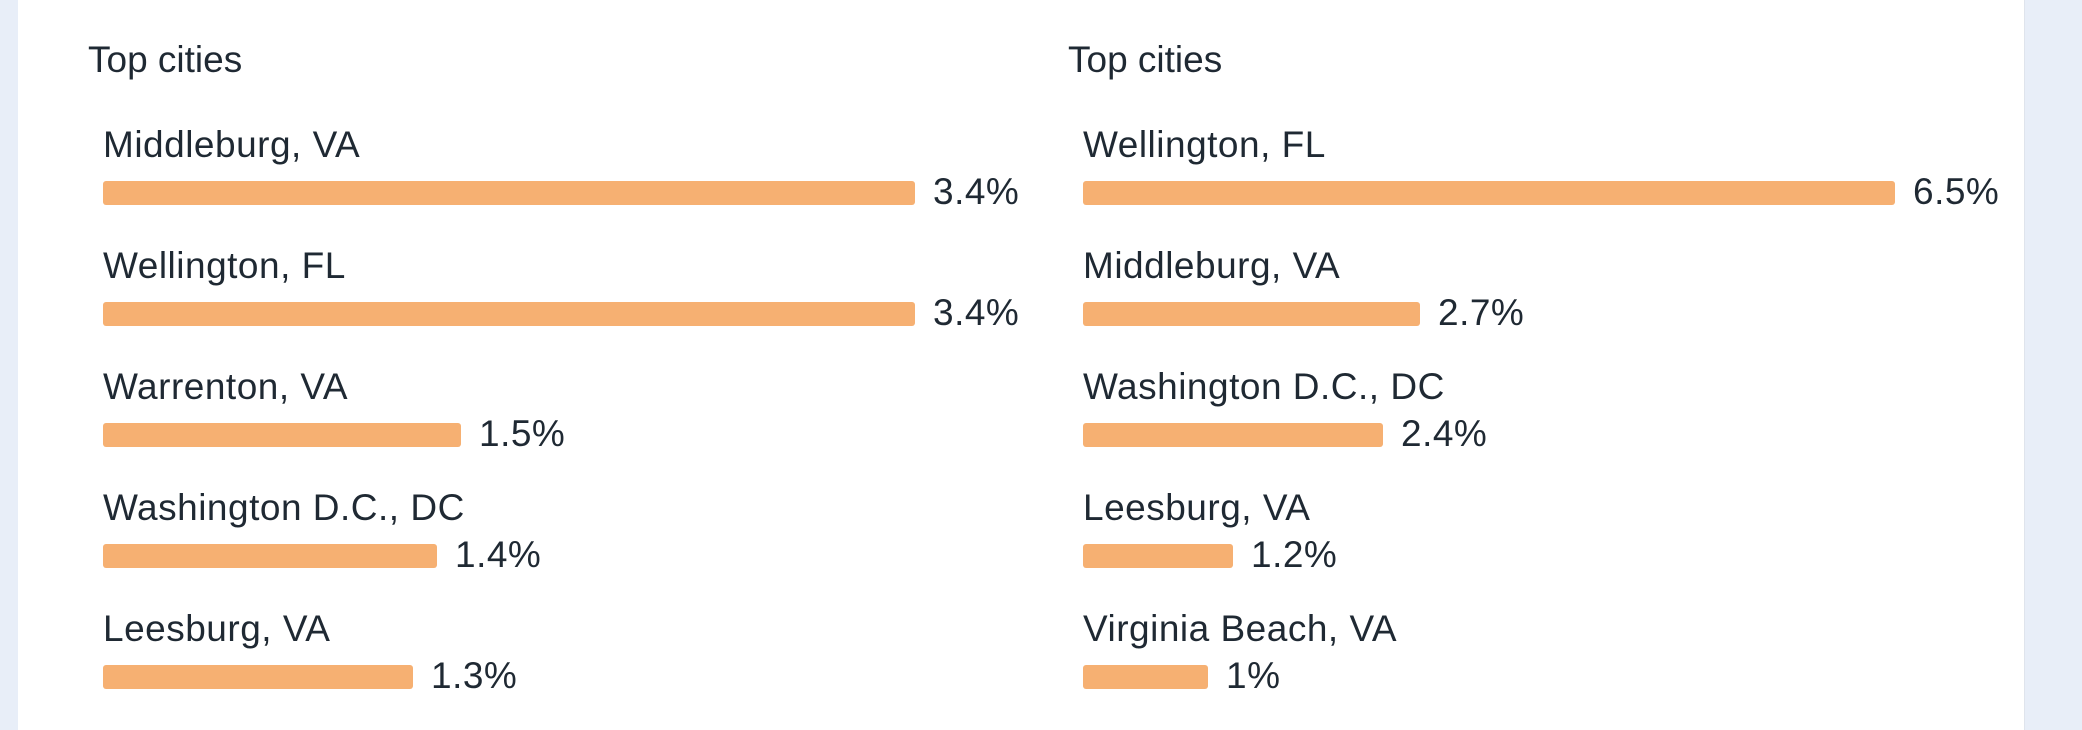 Image resolution: width=2082 pixels, height=730 pixels. I want to click on category-label: Warrenton, VA, so click(226, 386).